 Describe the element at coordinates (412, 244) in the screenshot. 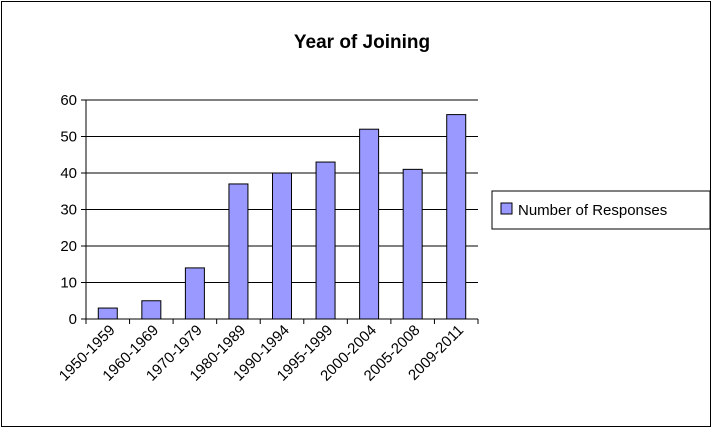

I see `bar-2005-2008` at that location.